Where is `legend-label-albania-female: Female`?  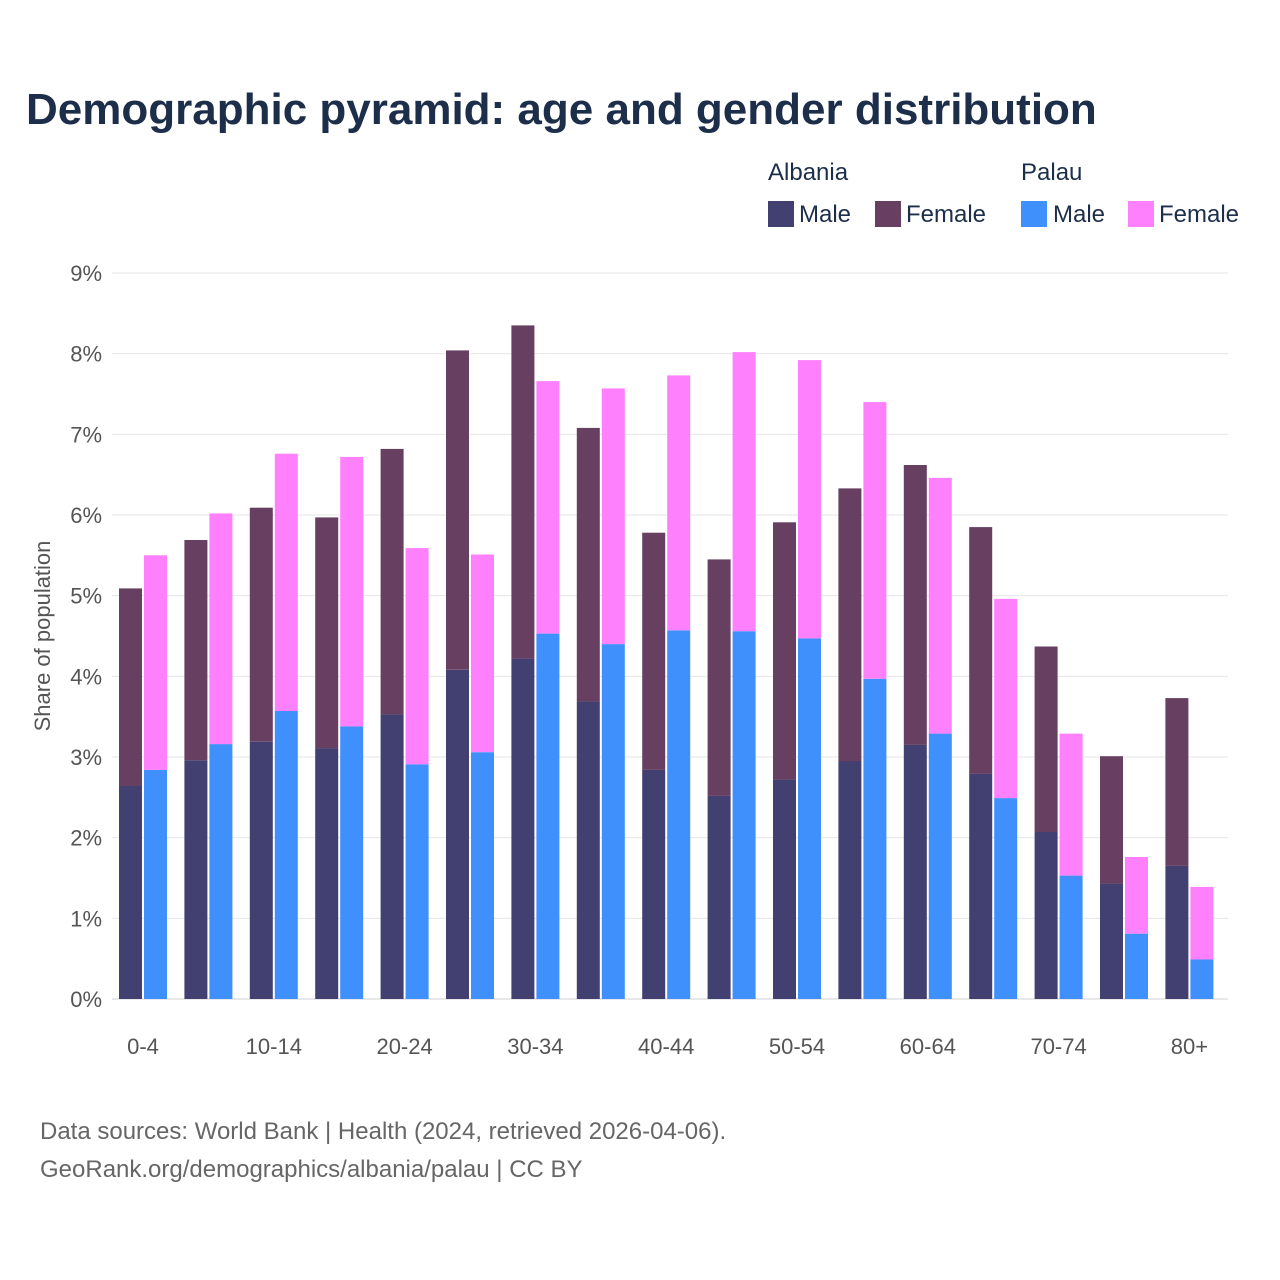 legend-label-albania-female: Female is located at coordinates (946, 214).